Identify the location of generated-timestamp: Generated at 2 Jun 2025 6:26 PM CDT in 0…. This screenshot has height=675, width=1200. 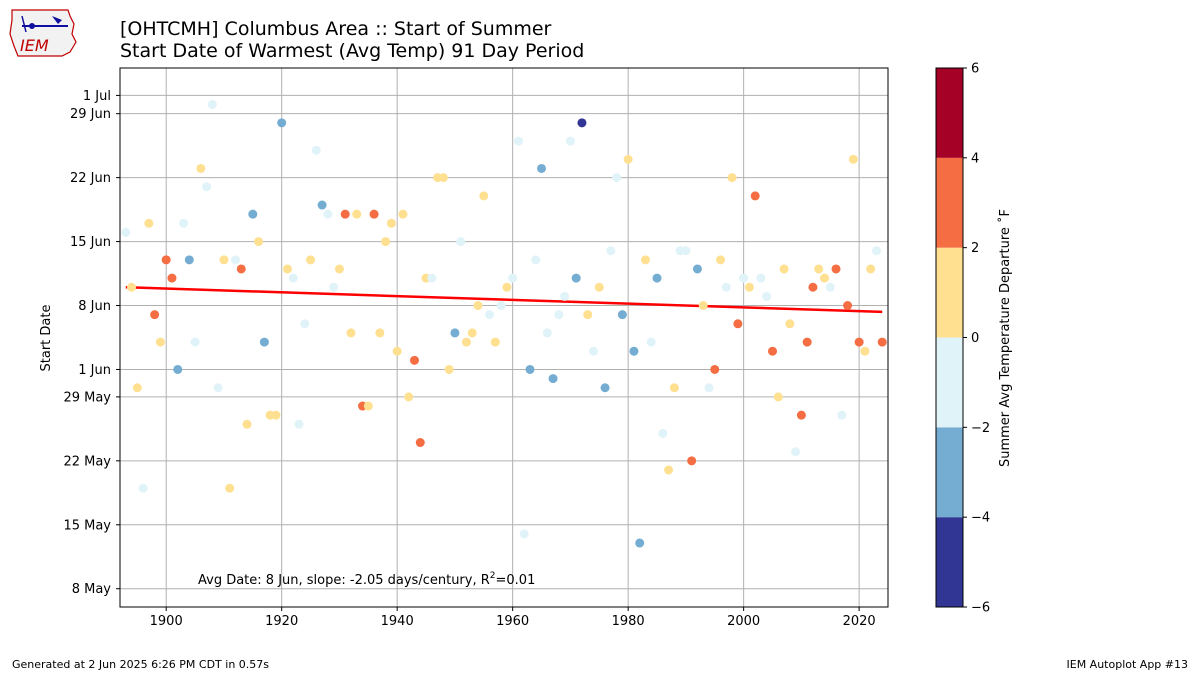
(141, 664).